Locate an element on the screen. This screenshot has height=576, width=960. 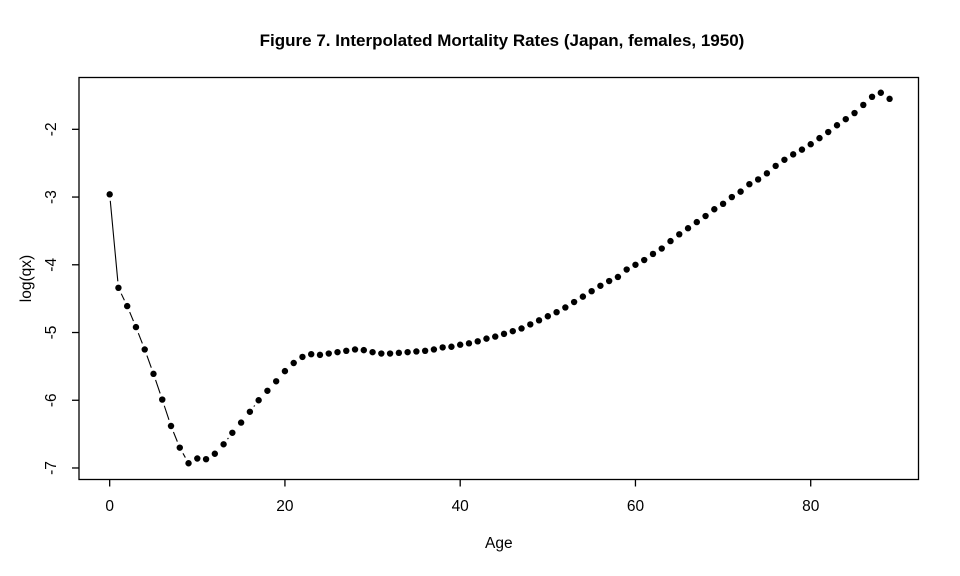
y-tick-label: -2 is located at coordinates (51, 129).